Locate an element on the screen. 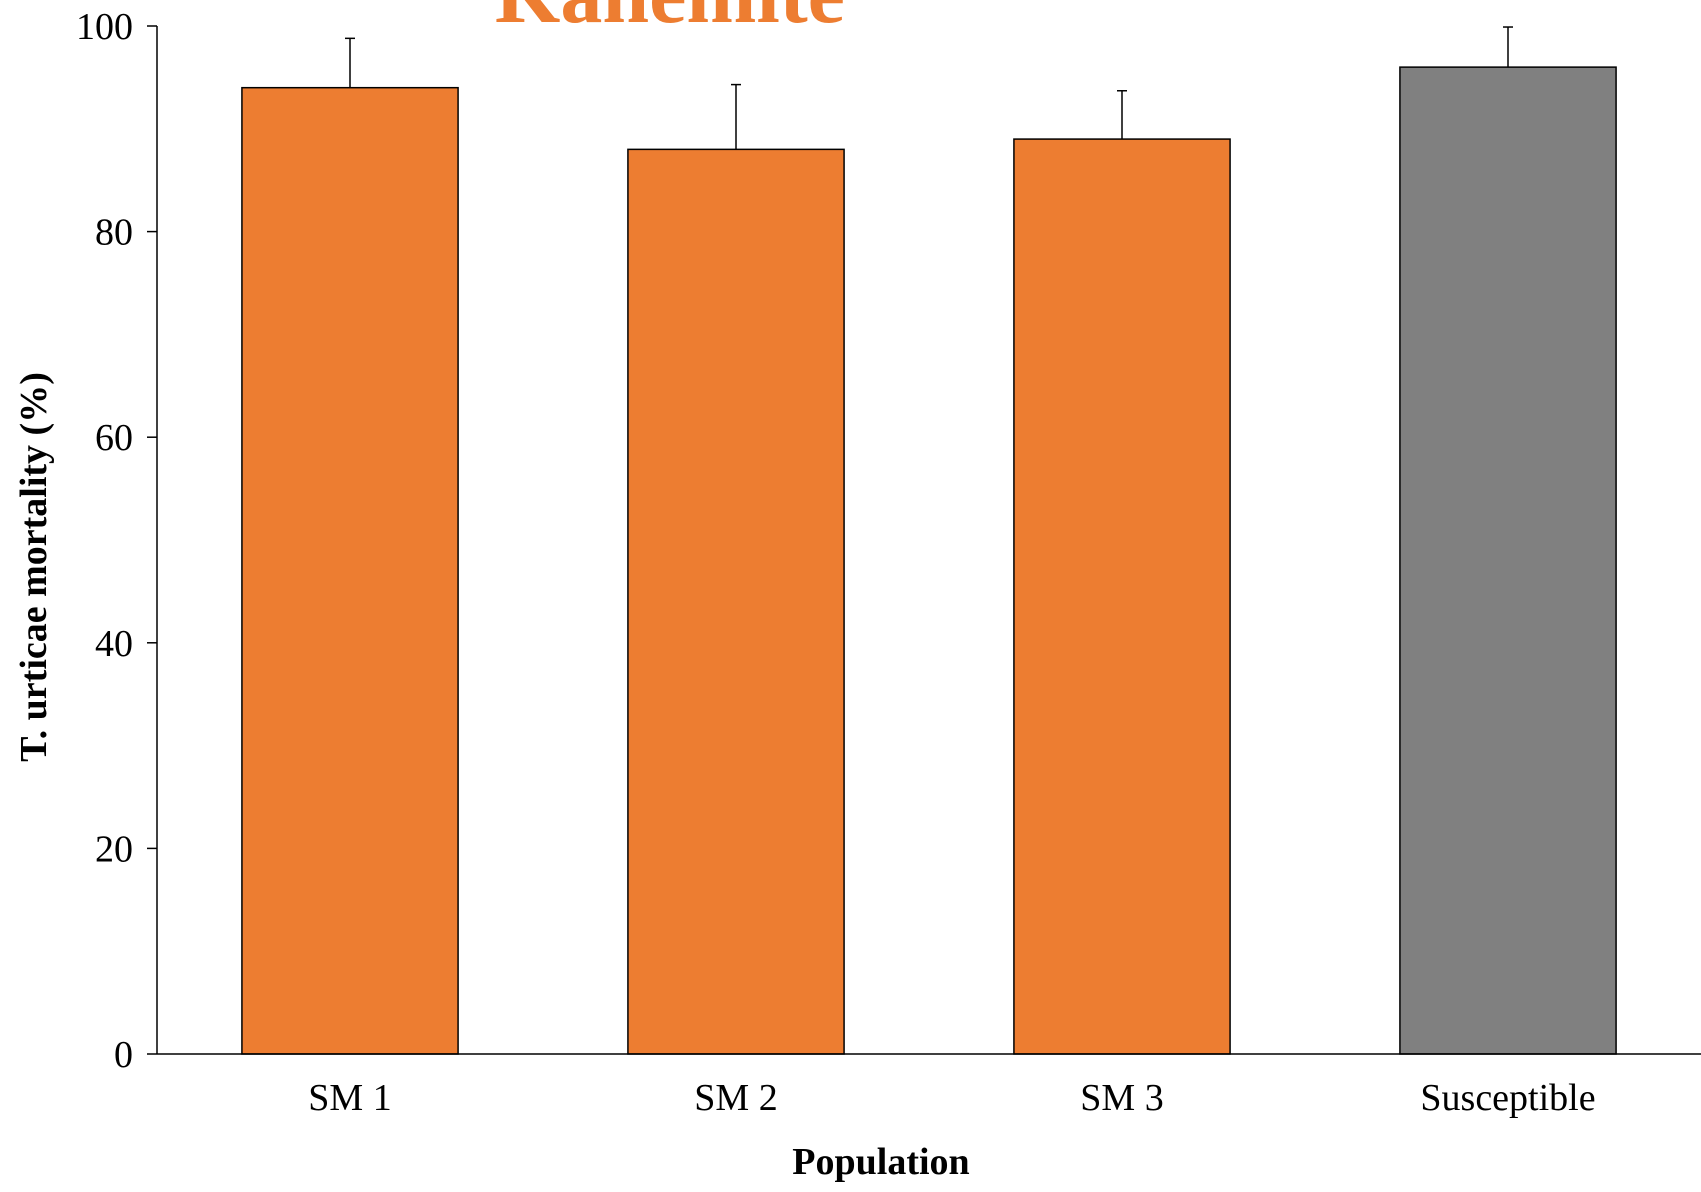 This screenshot has height=1192, width=1701. x-tick-label: SM 3 is located at coordinates (1121, 1098).